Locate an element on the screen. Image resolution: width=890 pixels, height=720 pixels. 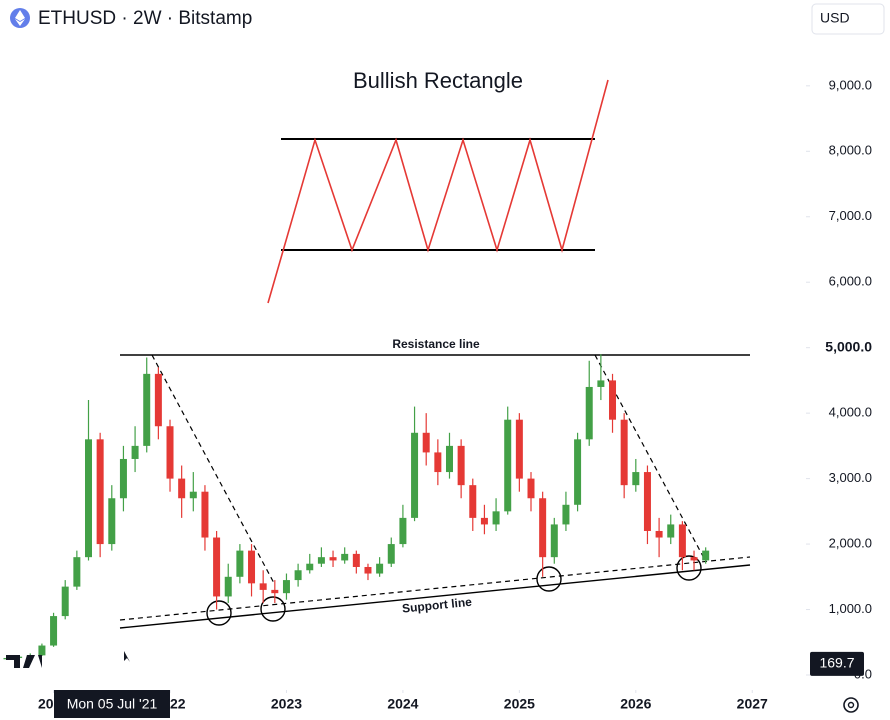
crosshair-date: Mon 05 Jul '21 is located at coordinates (112, 704).